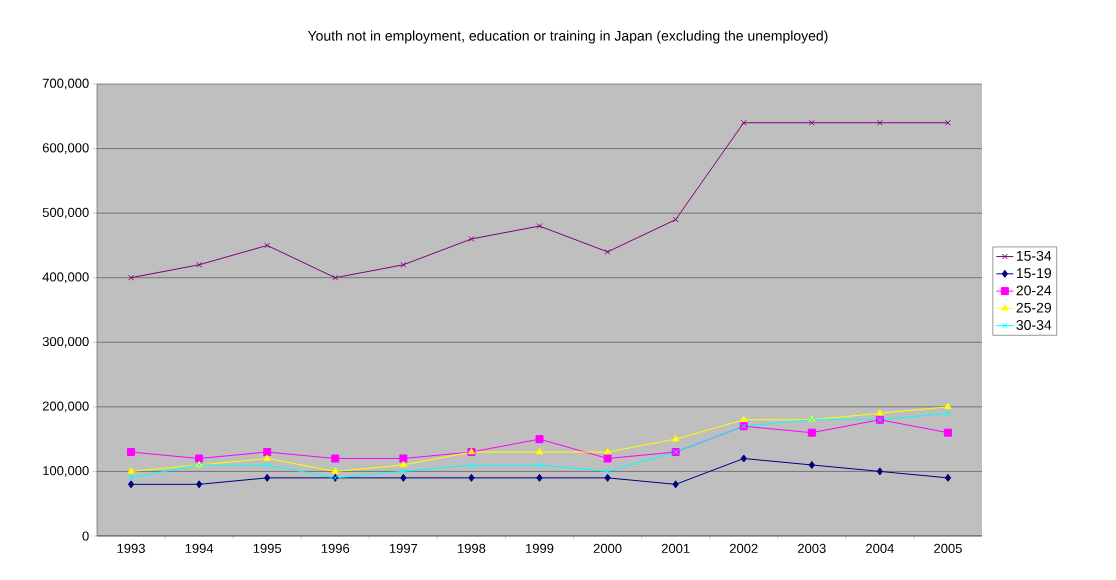 This screenshot has height=580, width=1116. What do you see at coordinates (65, 342) in the screenshot?
I see `y-tick-label: 300,000` at bounding box center [65, 342].